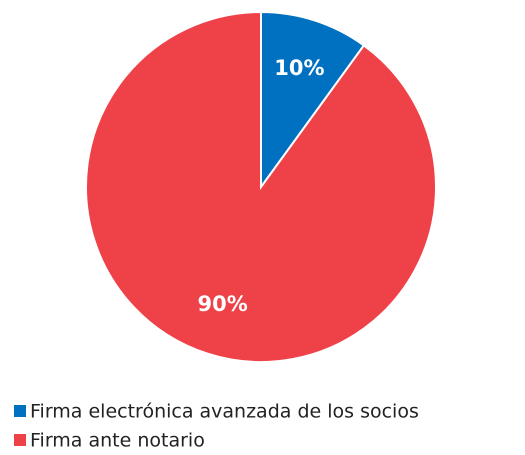 The width and height of the screenshot is (525, 455). What do you see at coordinates (313, 100) in the screenshot?
I see `pie-slice` at bounding box center [313, 100].